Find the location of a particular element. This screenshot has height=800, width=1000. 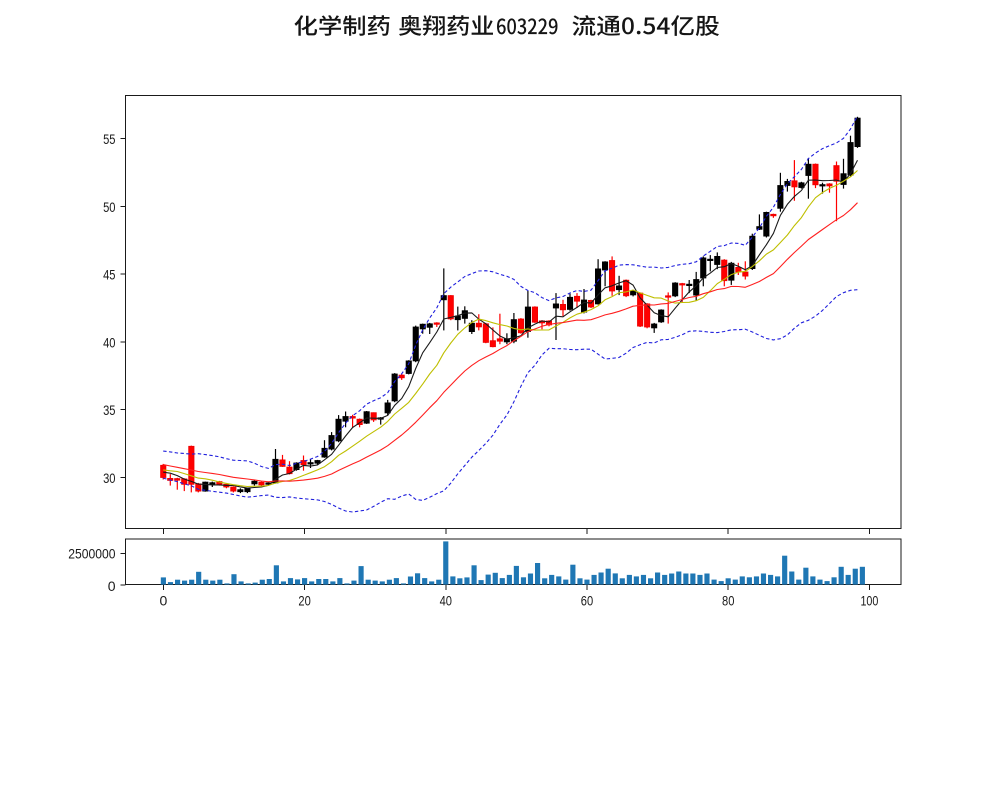

svg-text: 55 is located at coordinates (109, 139).